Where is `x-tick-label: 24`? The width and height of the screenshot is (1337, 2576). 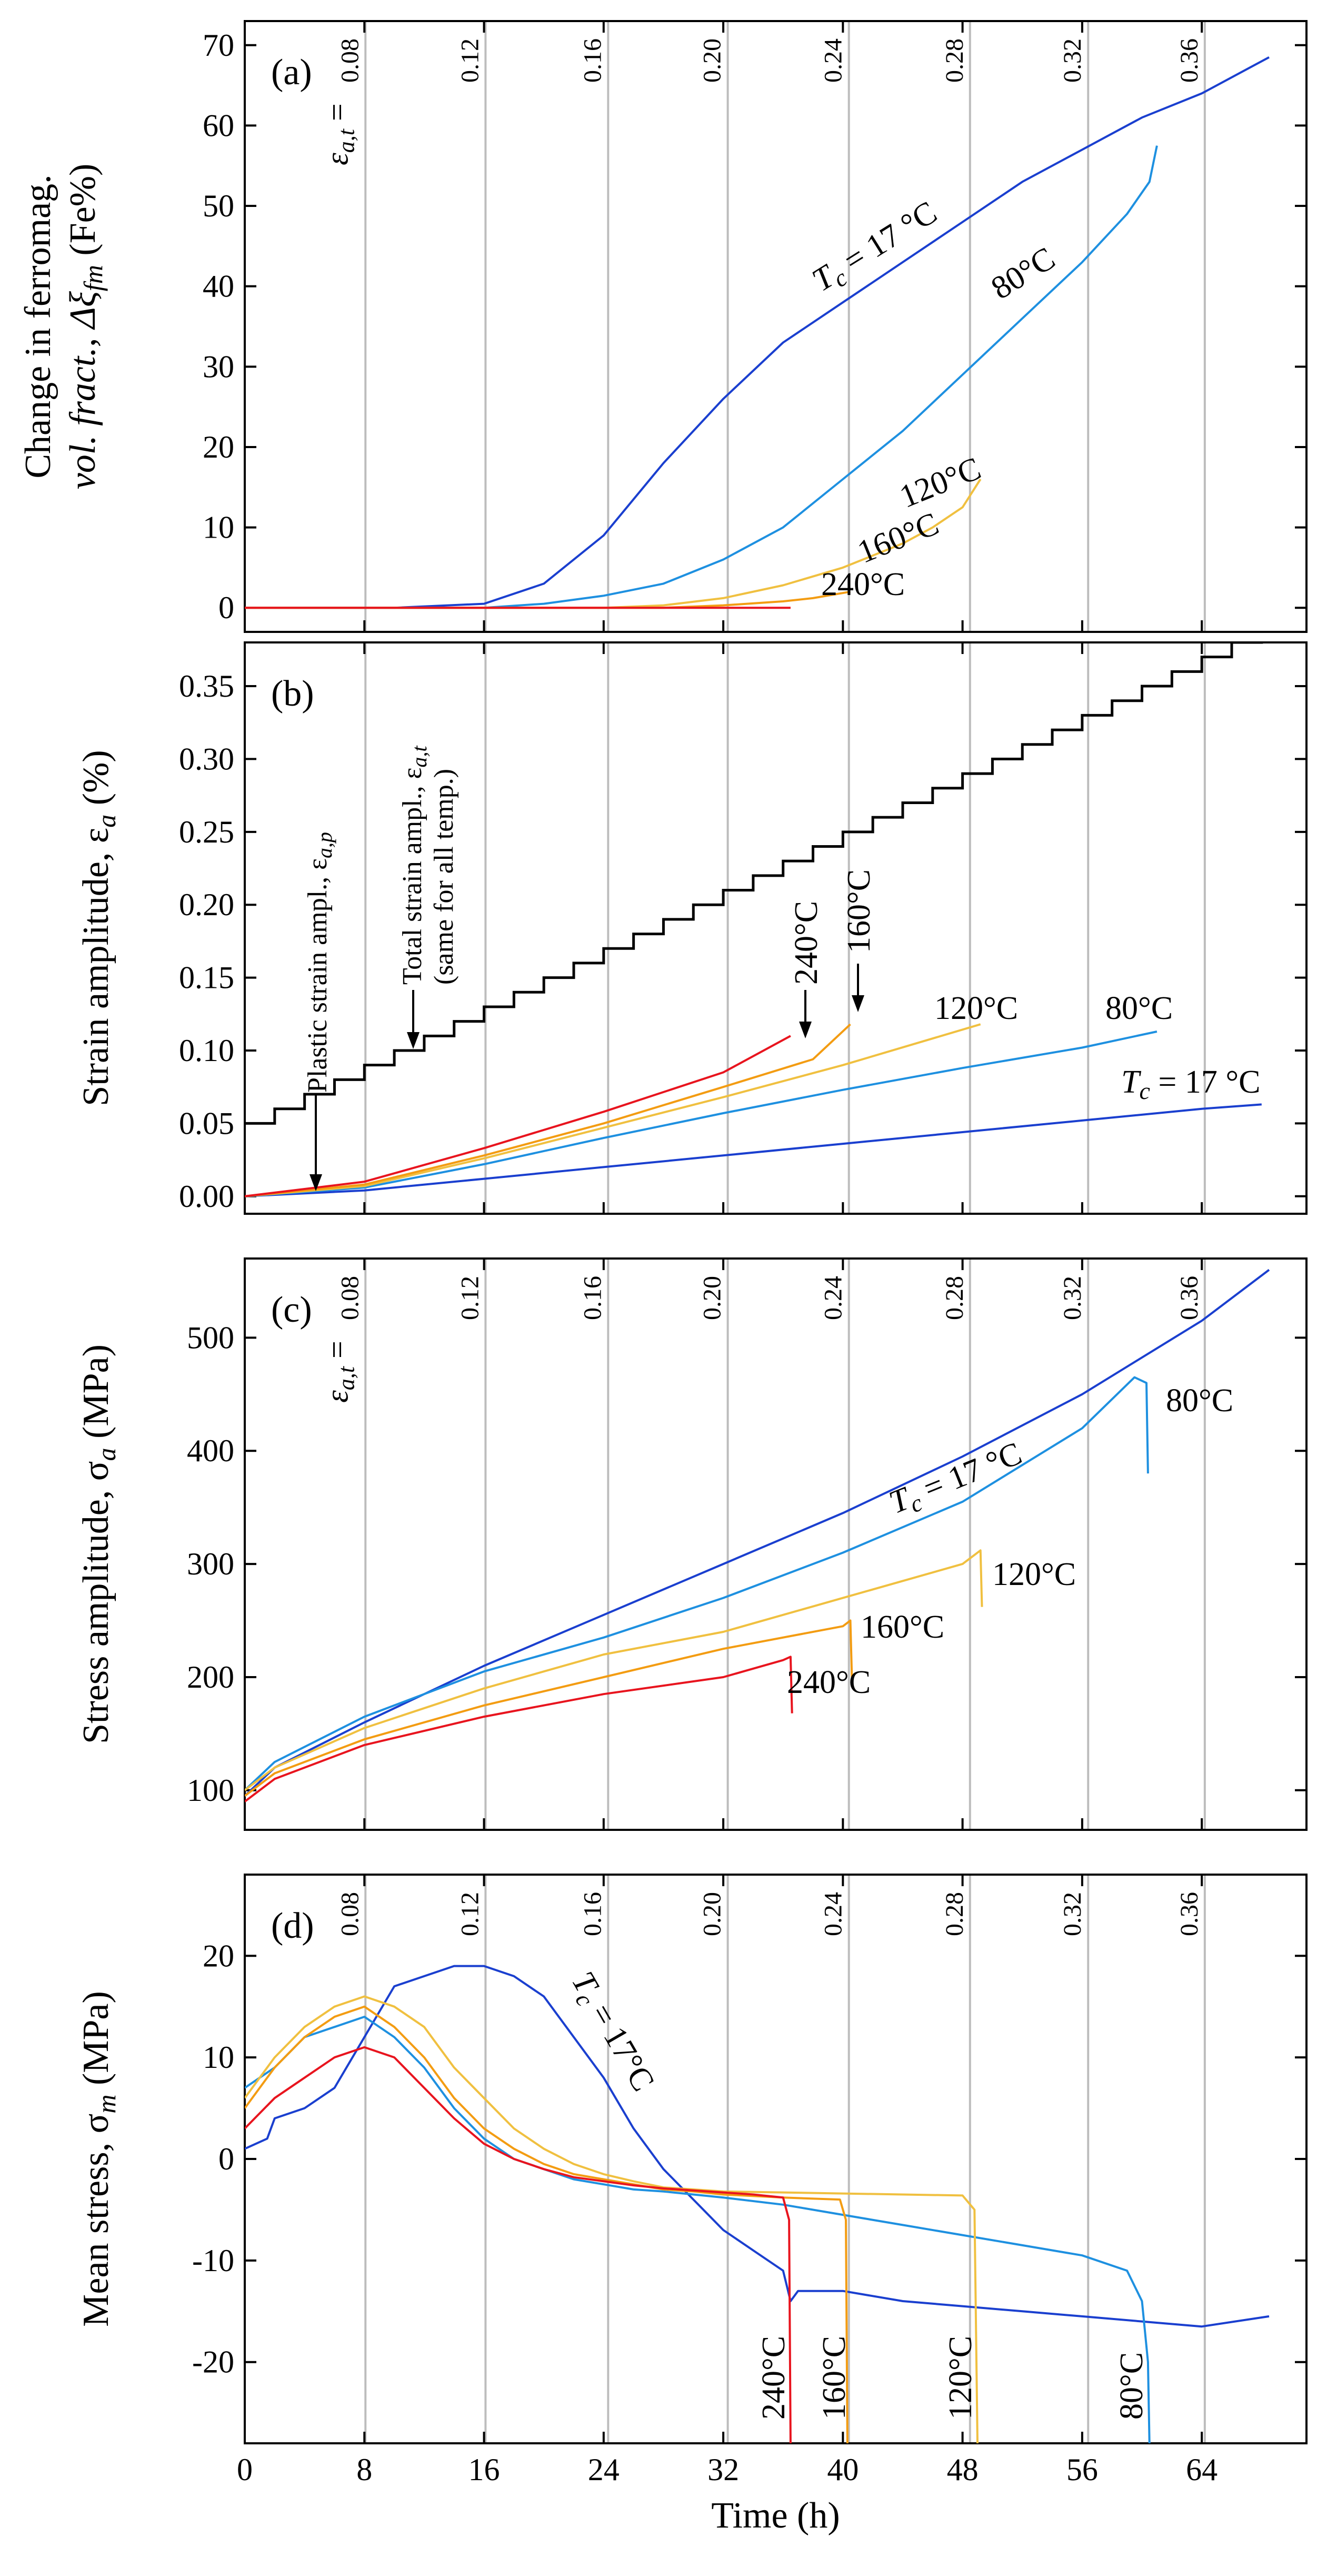
x-tick-label: 24 is located at coordinates (604, 2469).